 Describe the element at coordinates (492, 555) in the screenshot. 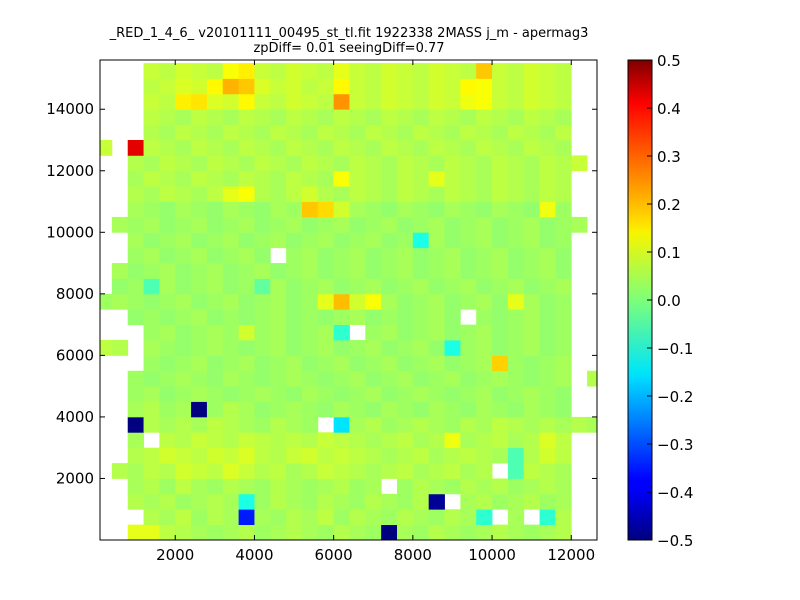

I see `x-tick-label: 10000` at that location.